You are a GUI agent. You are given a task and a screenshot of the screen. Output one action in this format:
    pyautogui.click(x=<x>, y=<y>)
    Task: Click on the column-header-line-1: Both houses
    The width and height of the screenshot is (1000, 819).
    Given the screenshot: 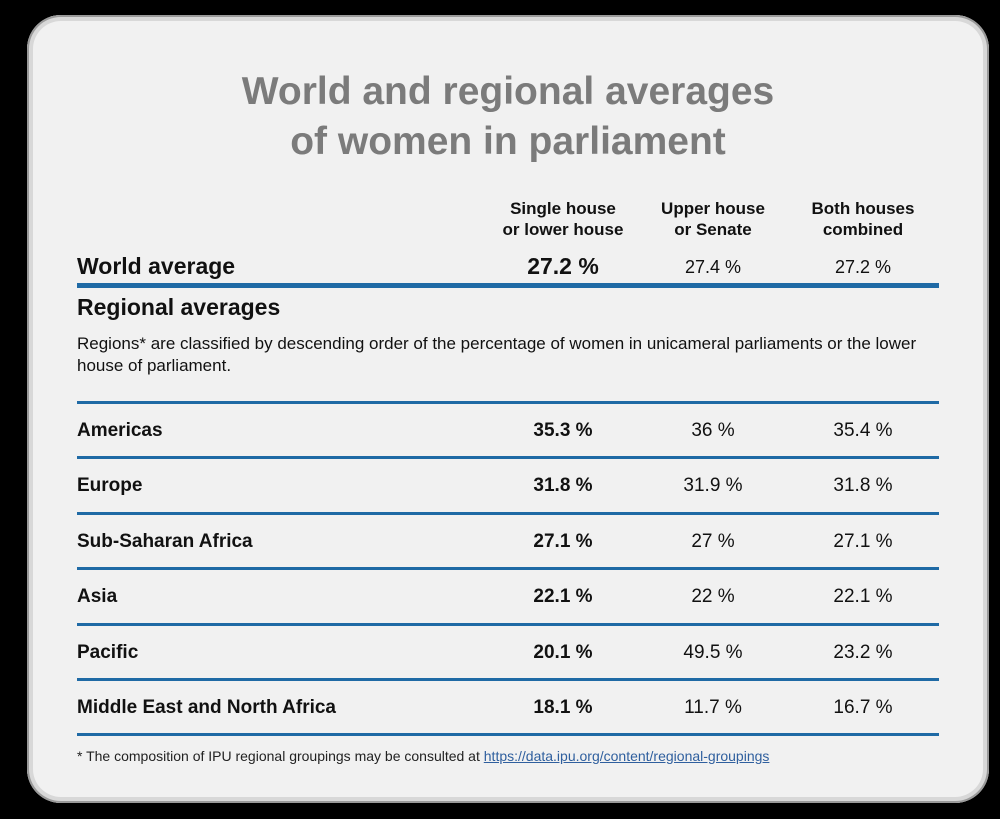 What is the action you would take?
    pyautogui.click(x=863, y=208)
    